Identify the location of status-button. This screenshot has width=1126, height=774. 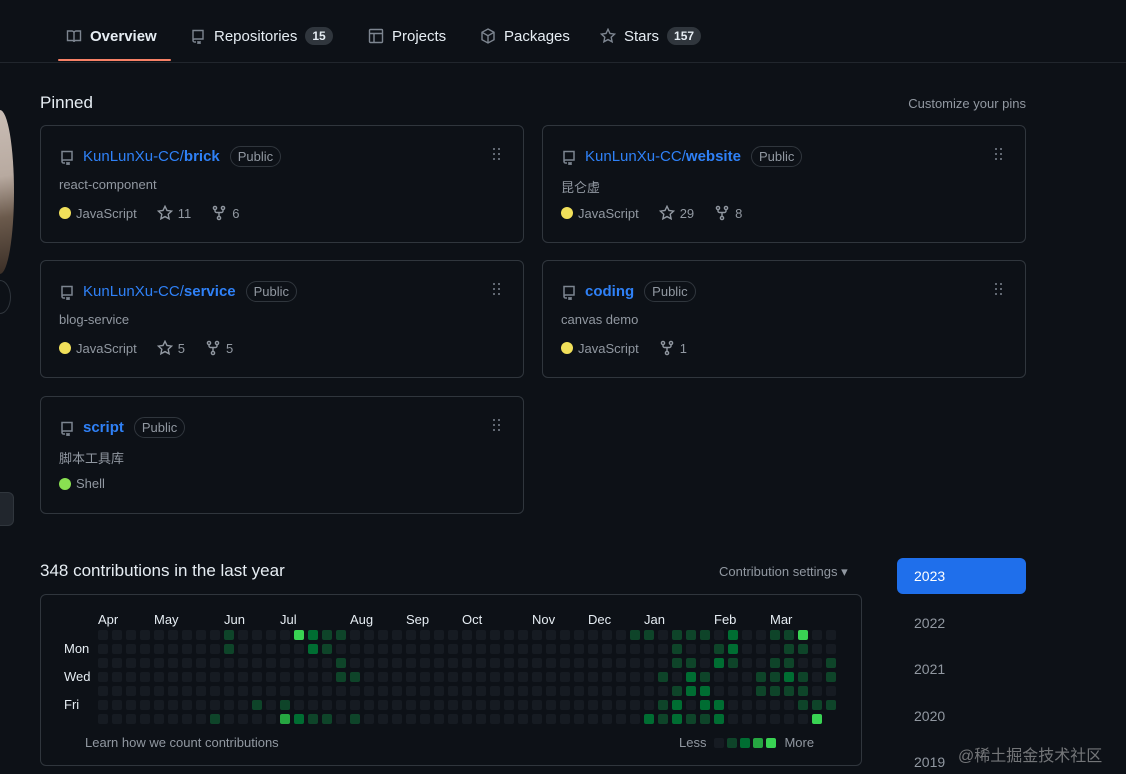
(5, 297).